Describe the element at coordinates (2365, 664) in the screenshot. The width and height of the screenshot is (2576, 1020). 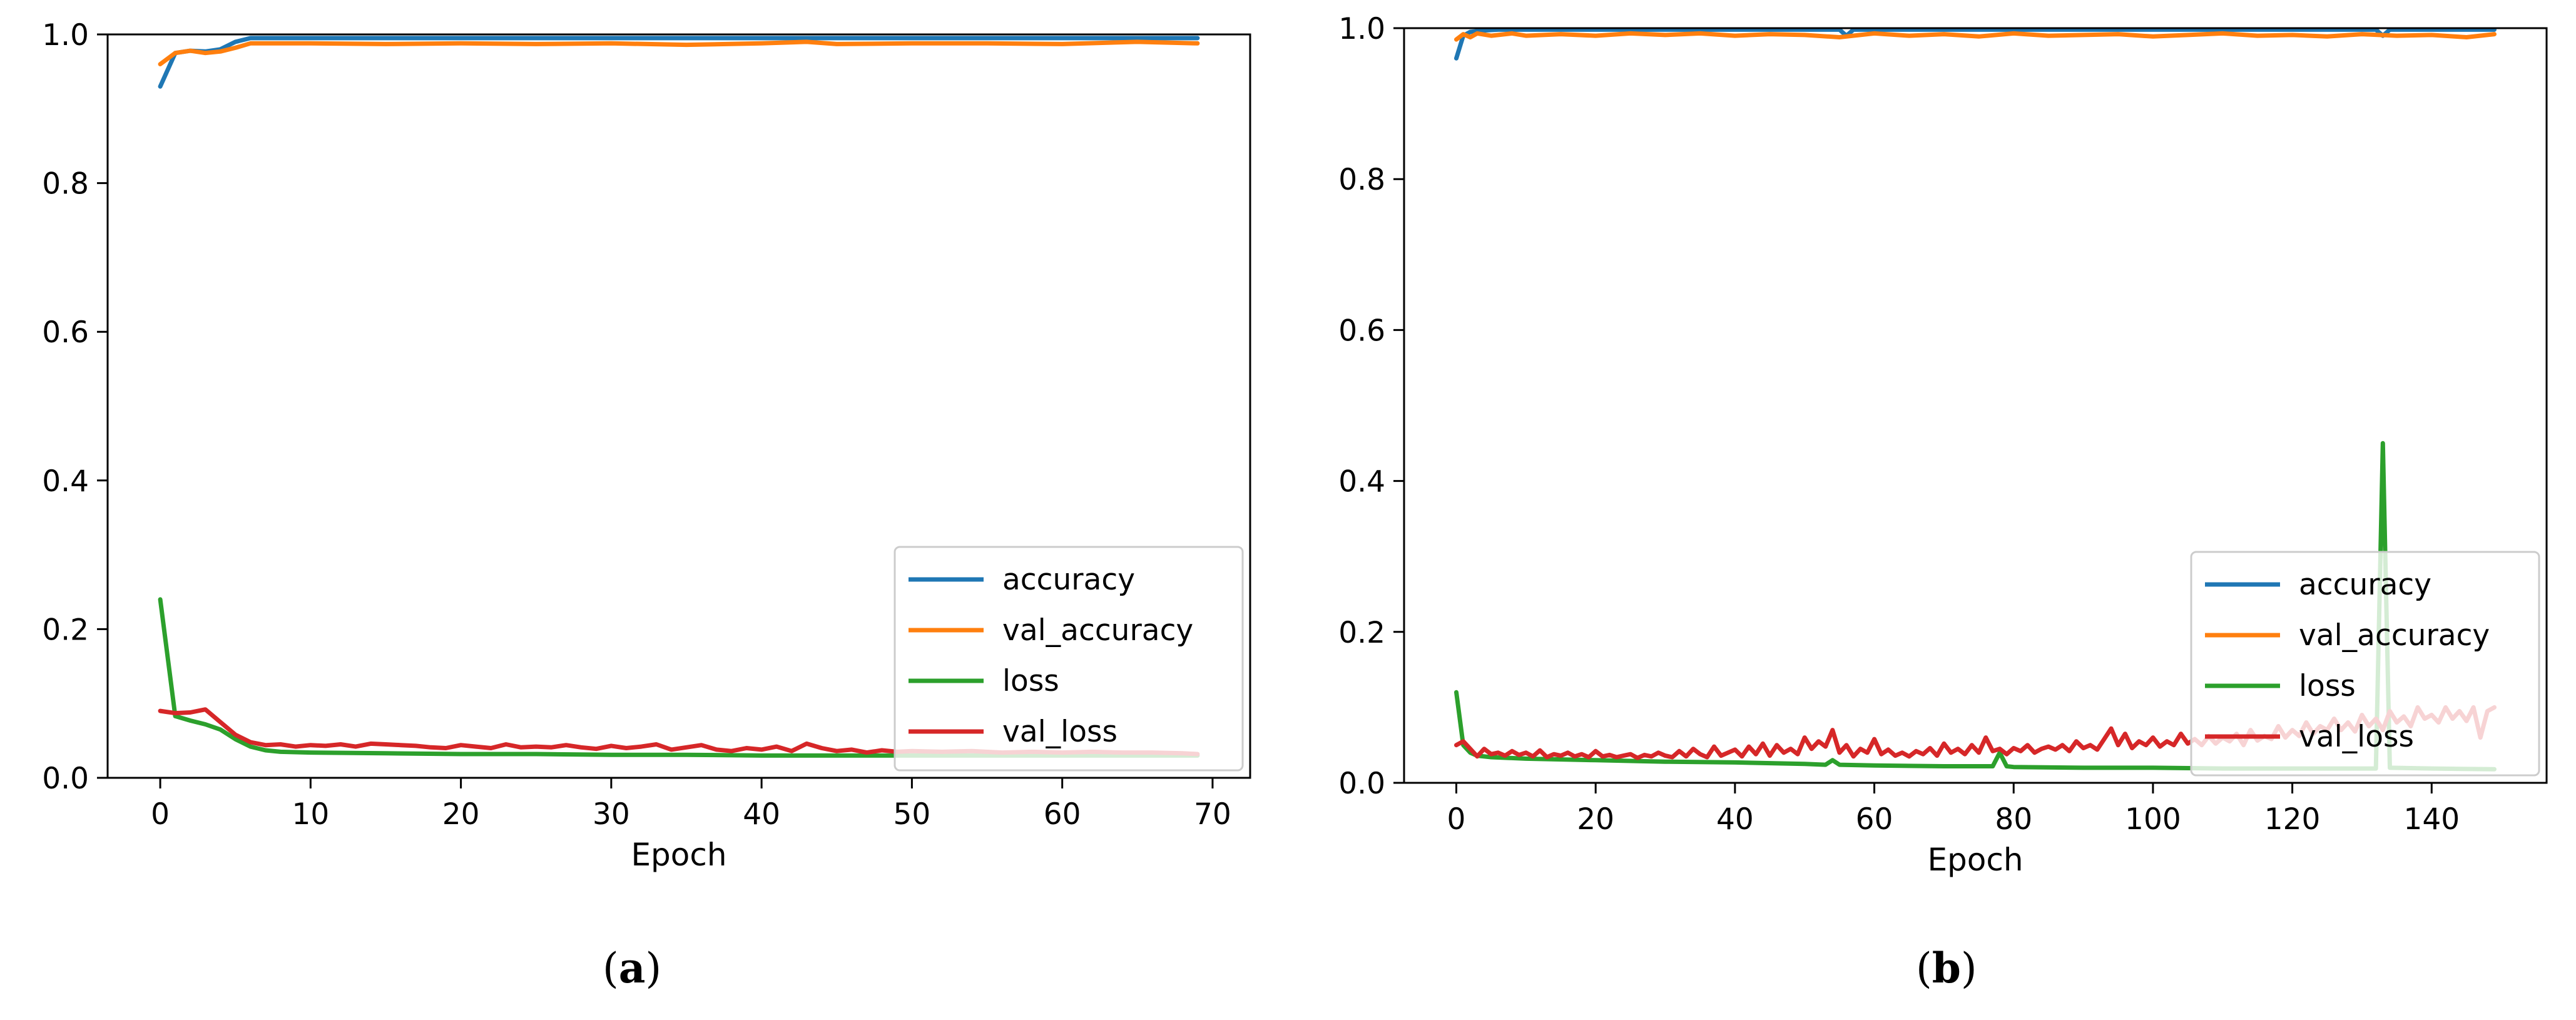
I see `legend-box-b` at that location.